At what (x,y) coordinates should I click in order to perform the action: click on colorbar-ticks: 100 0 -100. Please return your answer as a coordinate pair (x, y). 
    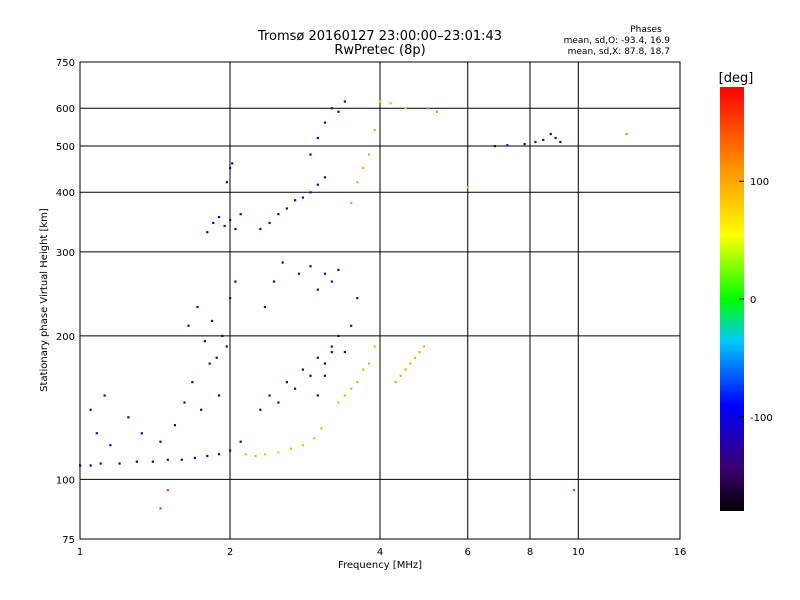
    Looking at the image, I should click on (756, 300).